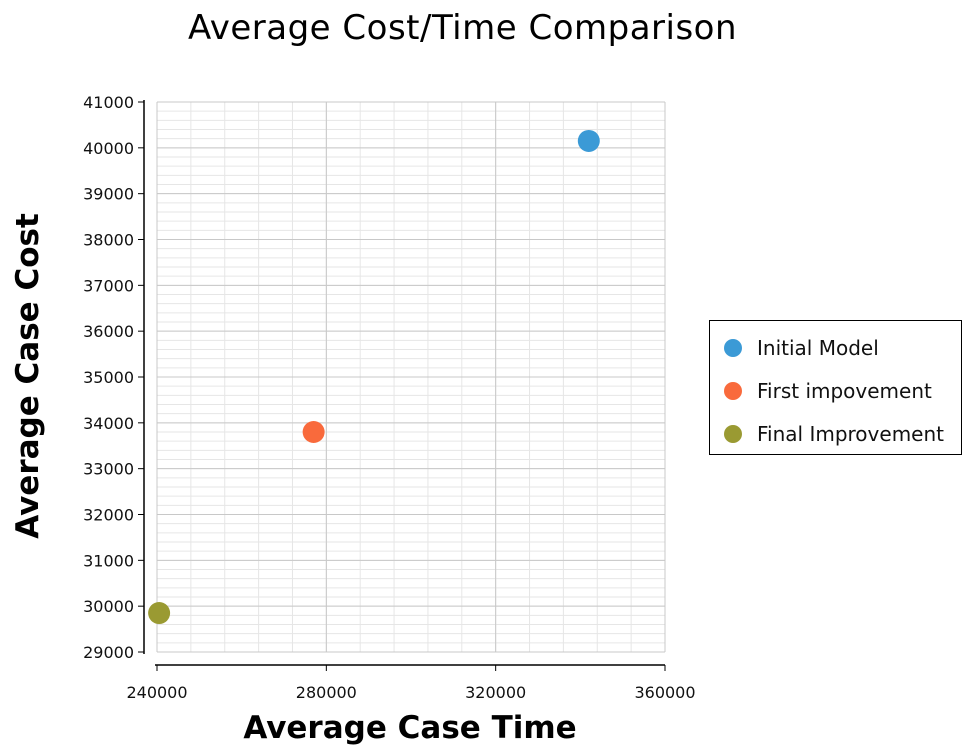  Describe the element at coordinates (844, 391) in the screenshot. I see `legend-label: First impovement` at that location.